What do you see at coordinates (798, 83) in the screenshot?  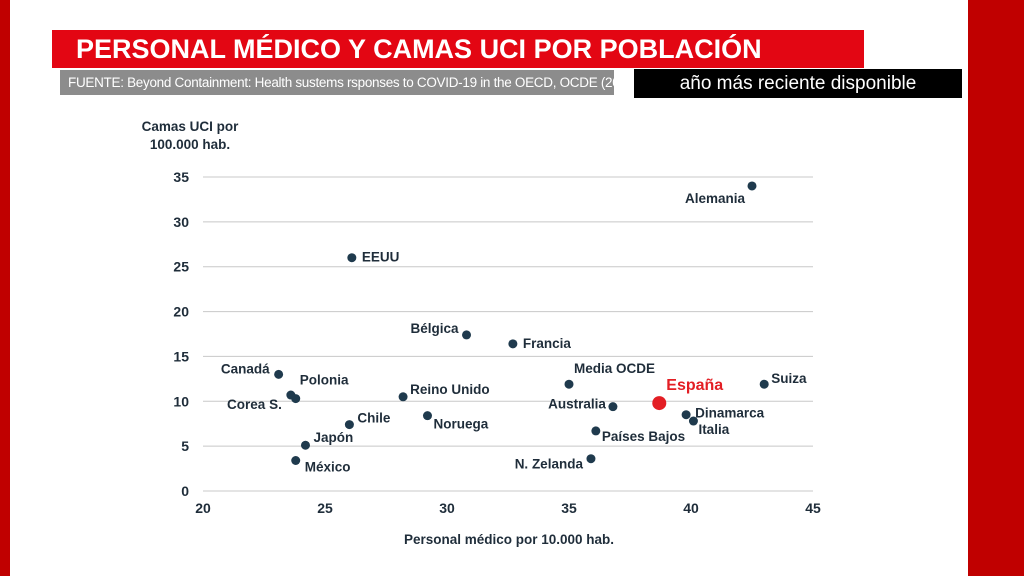 I see `note-badge: año más reciente disponible` at bounding box center [798, 83].